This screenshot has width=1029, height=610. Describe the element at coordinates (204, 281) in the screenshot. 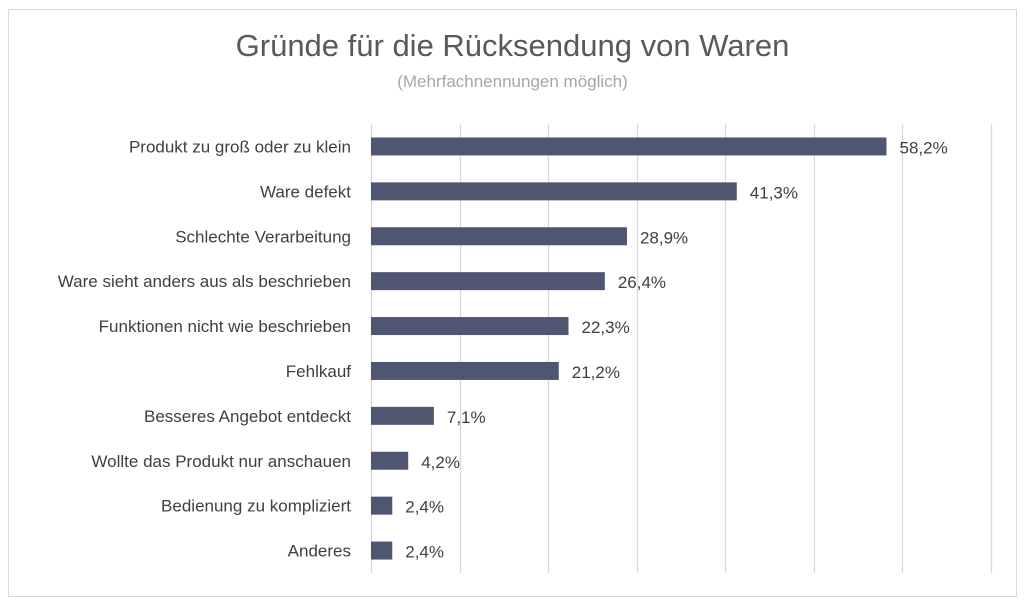

I see `category-label: Ware sieht anders aus als beschrieben` at that location.